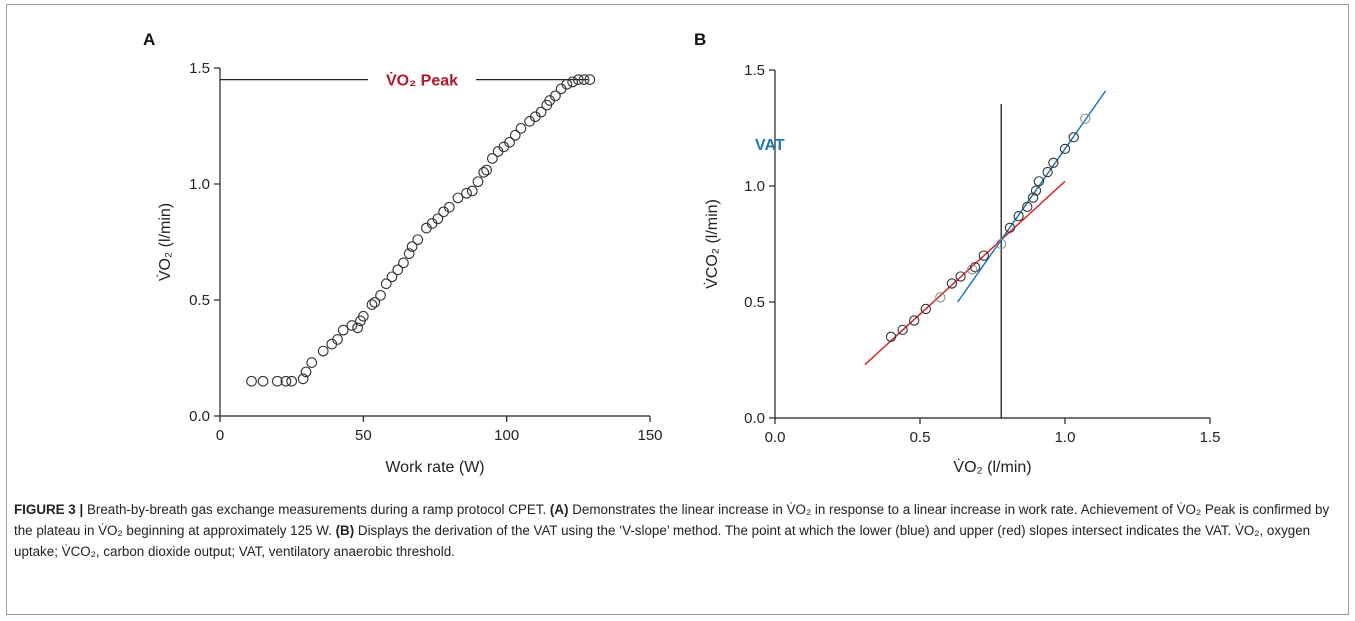 The width and height of the screenshot is (1355, 621). I want to click on x-tick-label: 0.5, so click(920, 437).